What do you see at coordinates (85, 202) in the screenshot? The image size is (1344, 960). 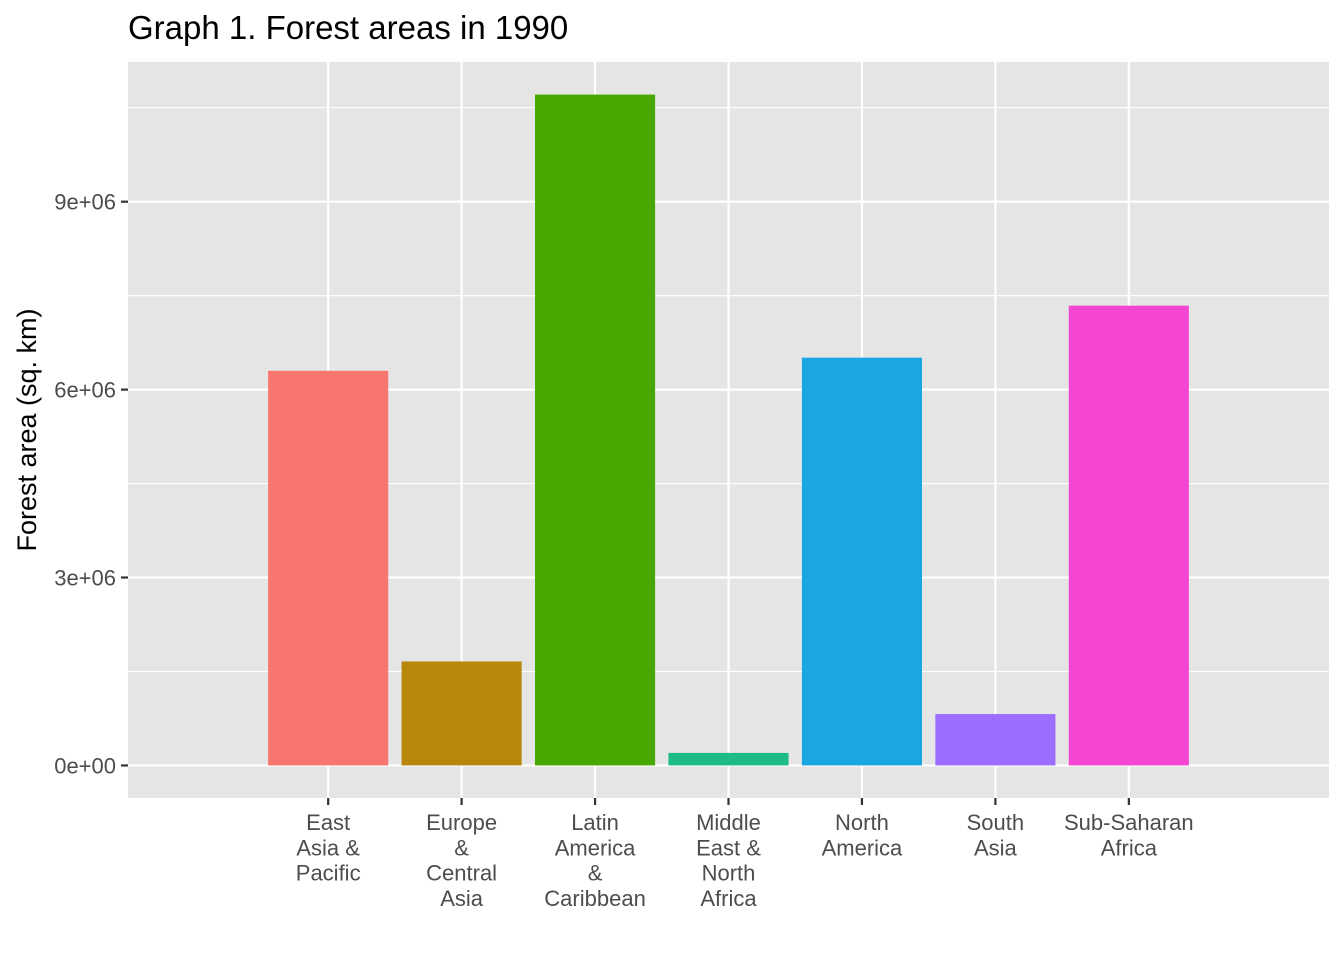 I see `y-tick-label: 9e+06` at bounding box center [85, 202].